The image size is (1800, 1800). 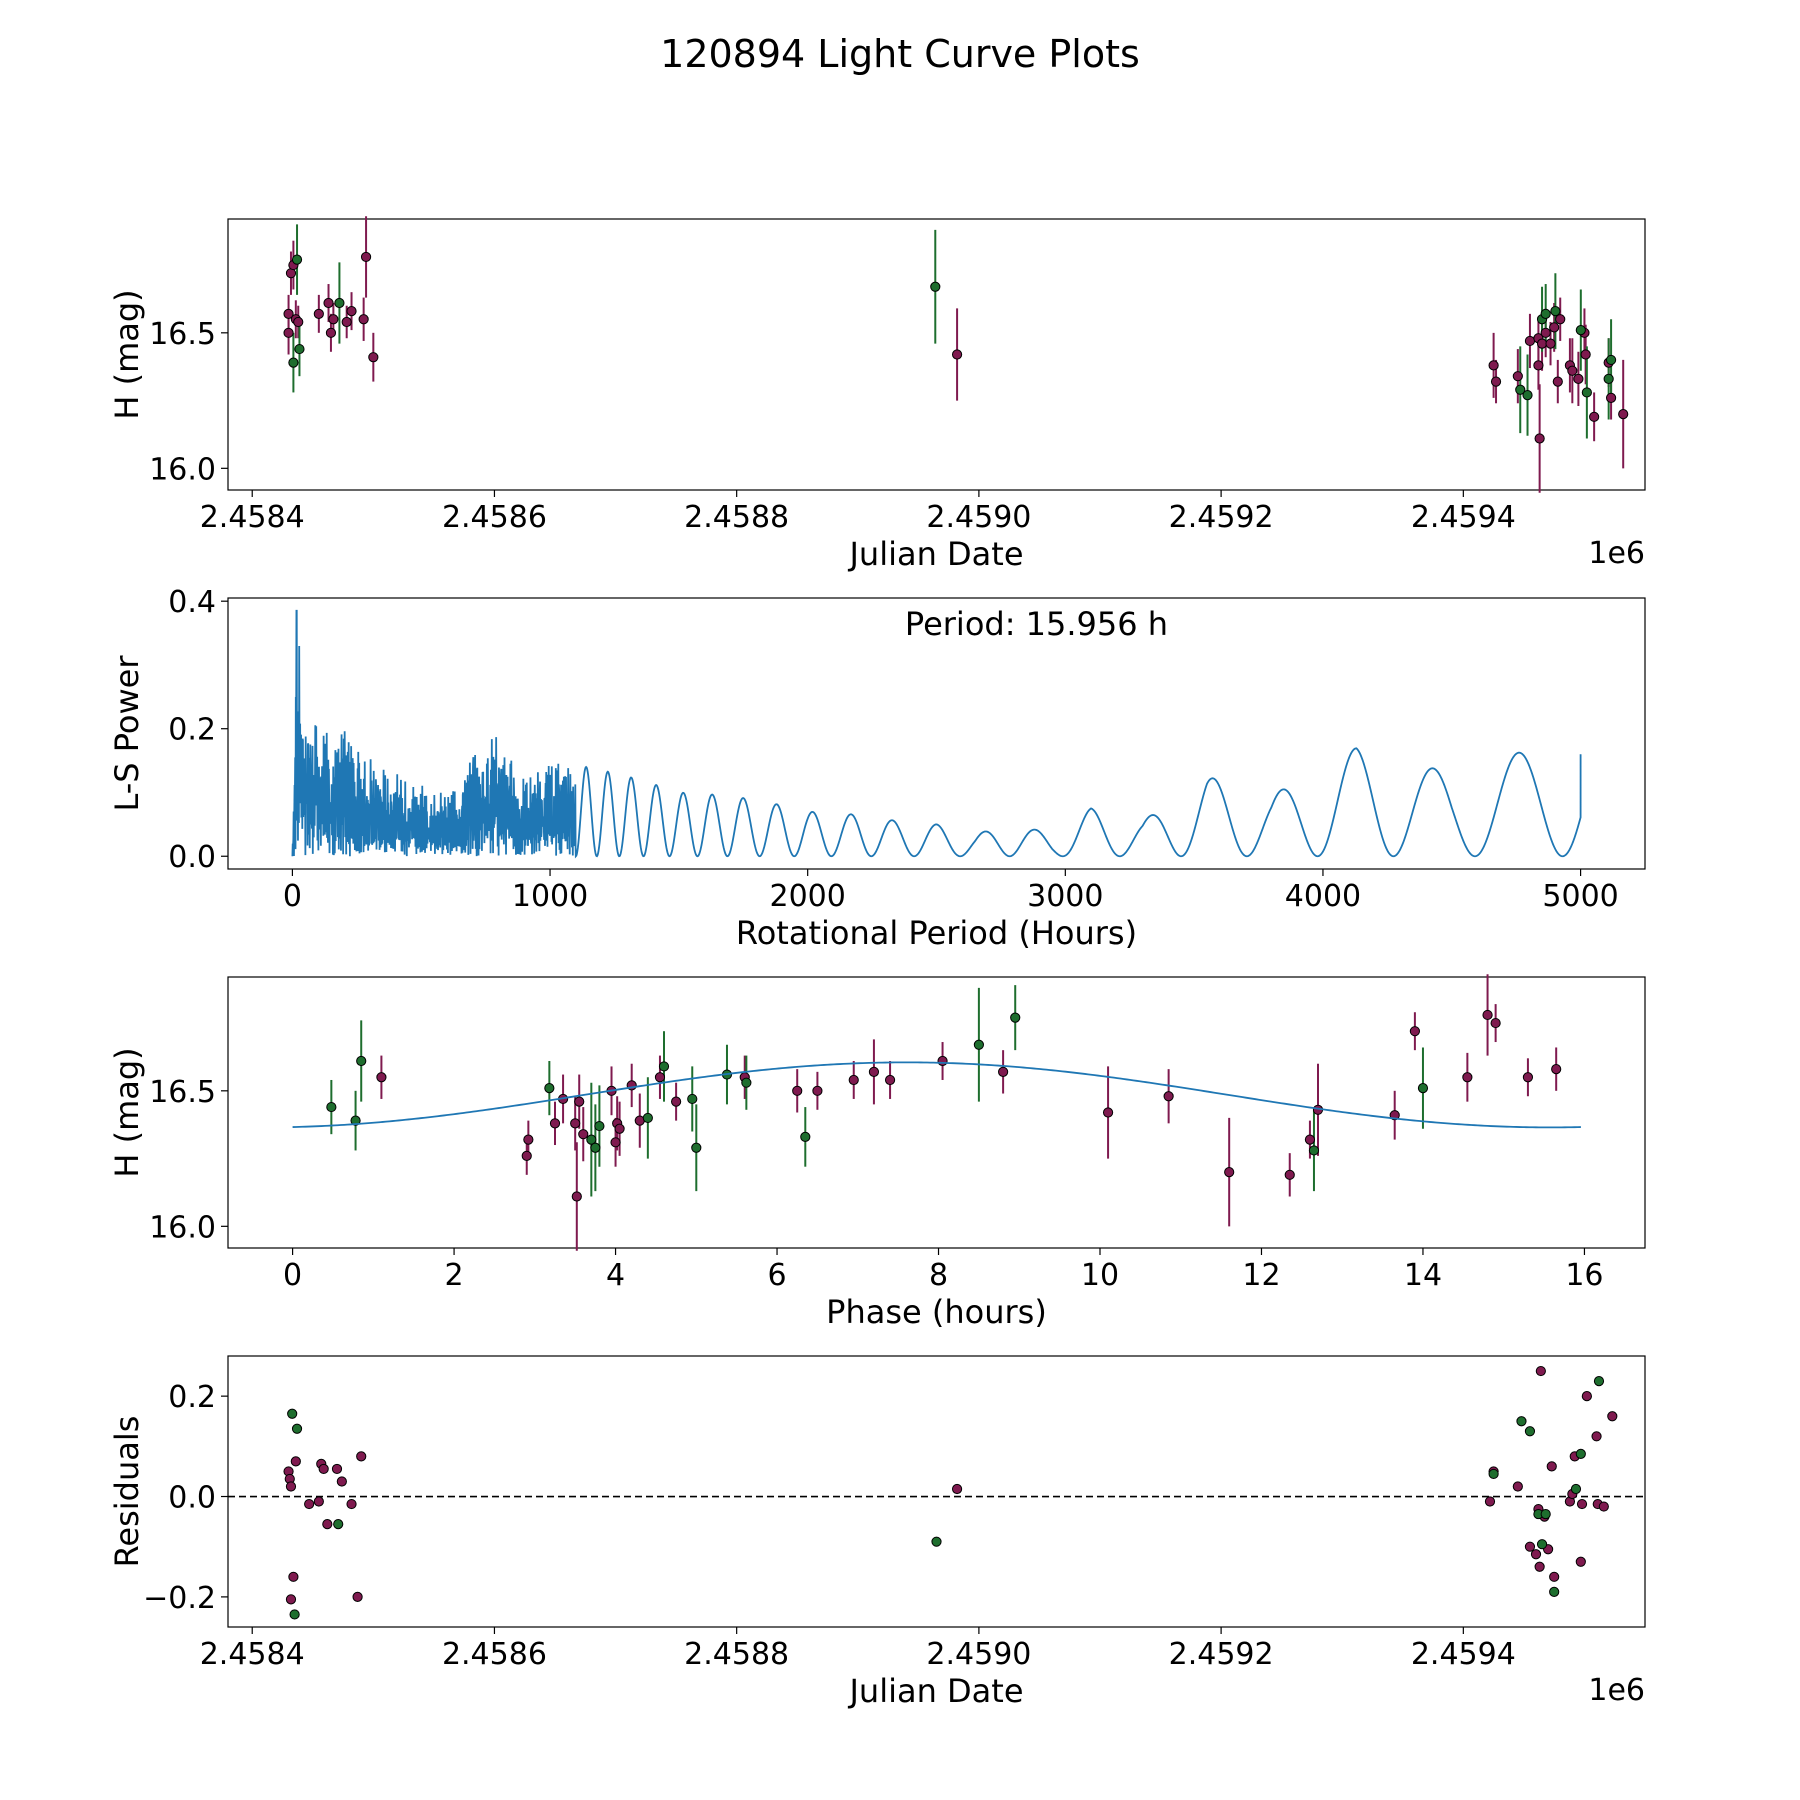 I want to click on phased-x-tick-label: 8, so click(x=938, y=1275).